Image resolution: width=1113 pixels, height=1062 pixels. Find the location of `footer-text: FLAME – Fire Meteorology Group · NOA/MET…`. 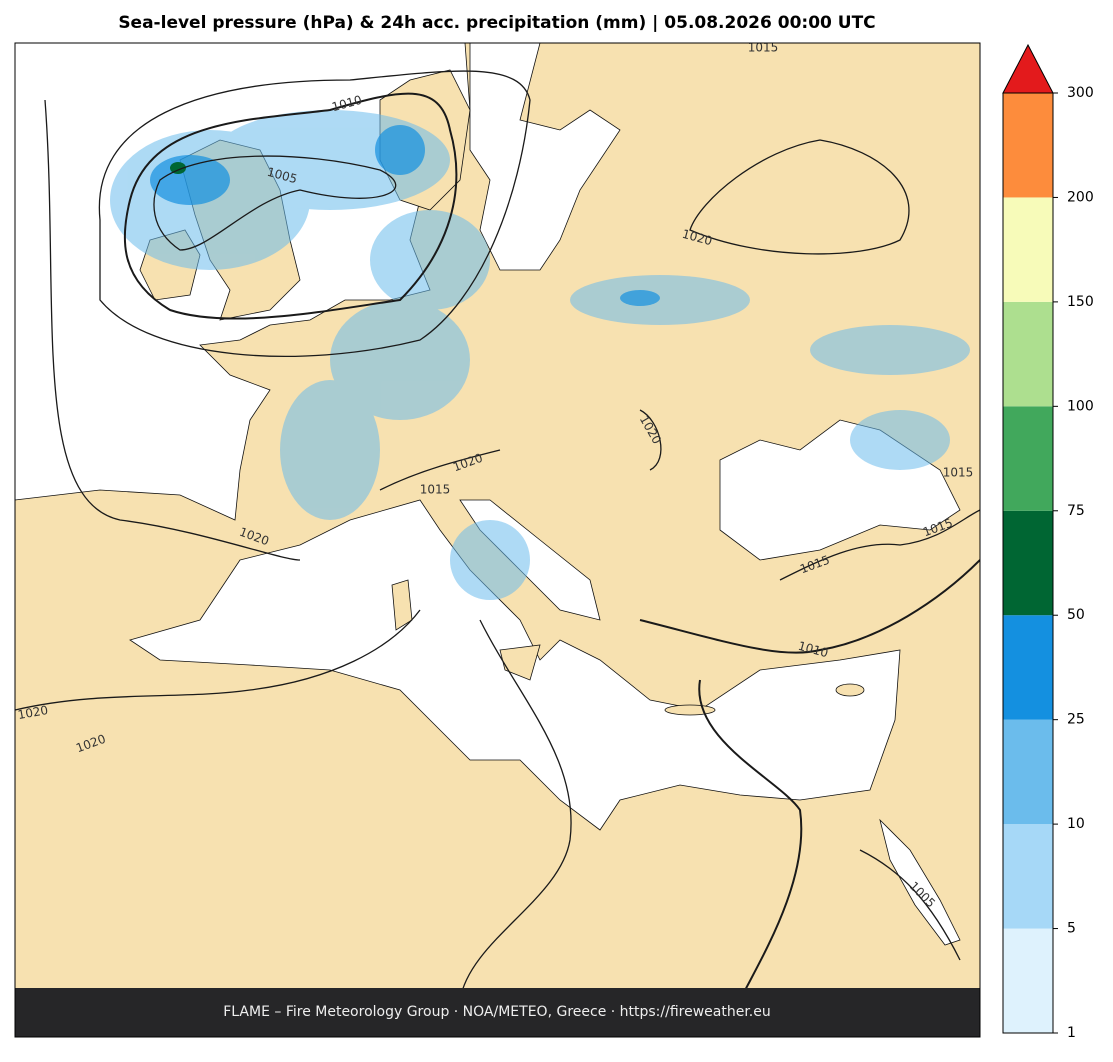

footer-text: FLAME – Fire Meteorology Group · NOA/MET… is located at coordinates (497, 1012).